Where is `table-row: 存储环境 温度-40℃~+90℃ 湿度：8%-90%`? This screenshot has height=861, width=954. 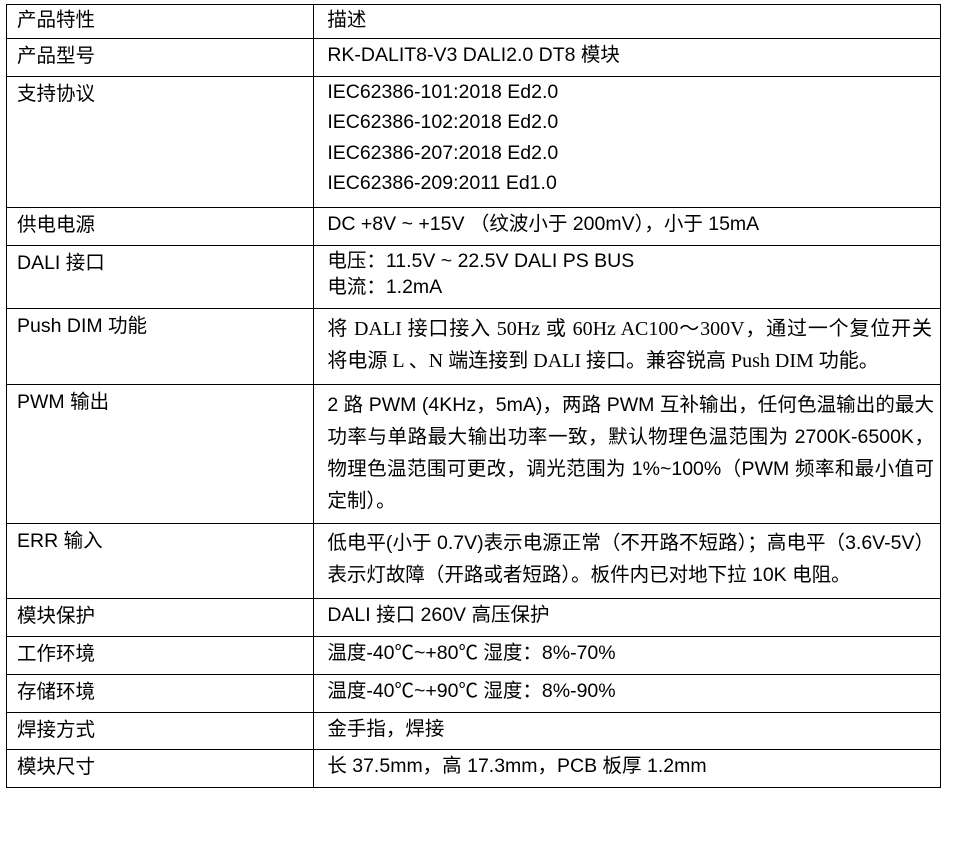
table-row: 存储环境 温度-40℃~+90℃ 湿度：8%-90% is located at coordinates (473, 693).